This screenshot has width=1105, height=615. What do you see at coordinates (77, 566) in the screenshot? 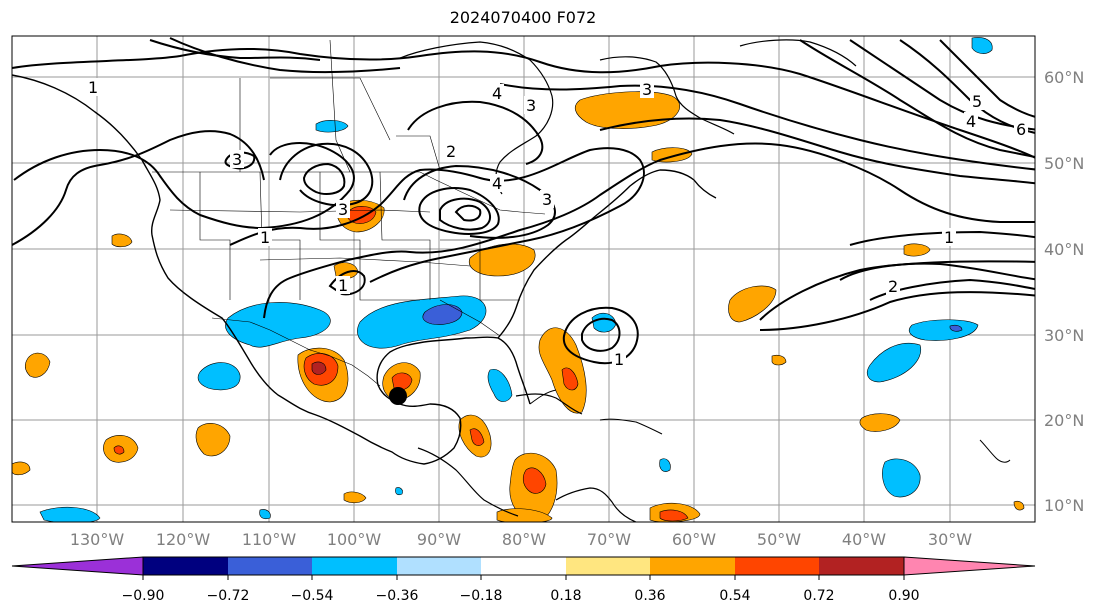
I see `colorbar-extend-low` at bounding box center [77, 566].